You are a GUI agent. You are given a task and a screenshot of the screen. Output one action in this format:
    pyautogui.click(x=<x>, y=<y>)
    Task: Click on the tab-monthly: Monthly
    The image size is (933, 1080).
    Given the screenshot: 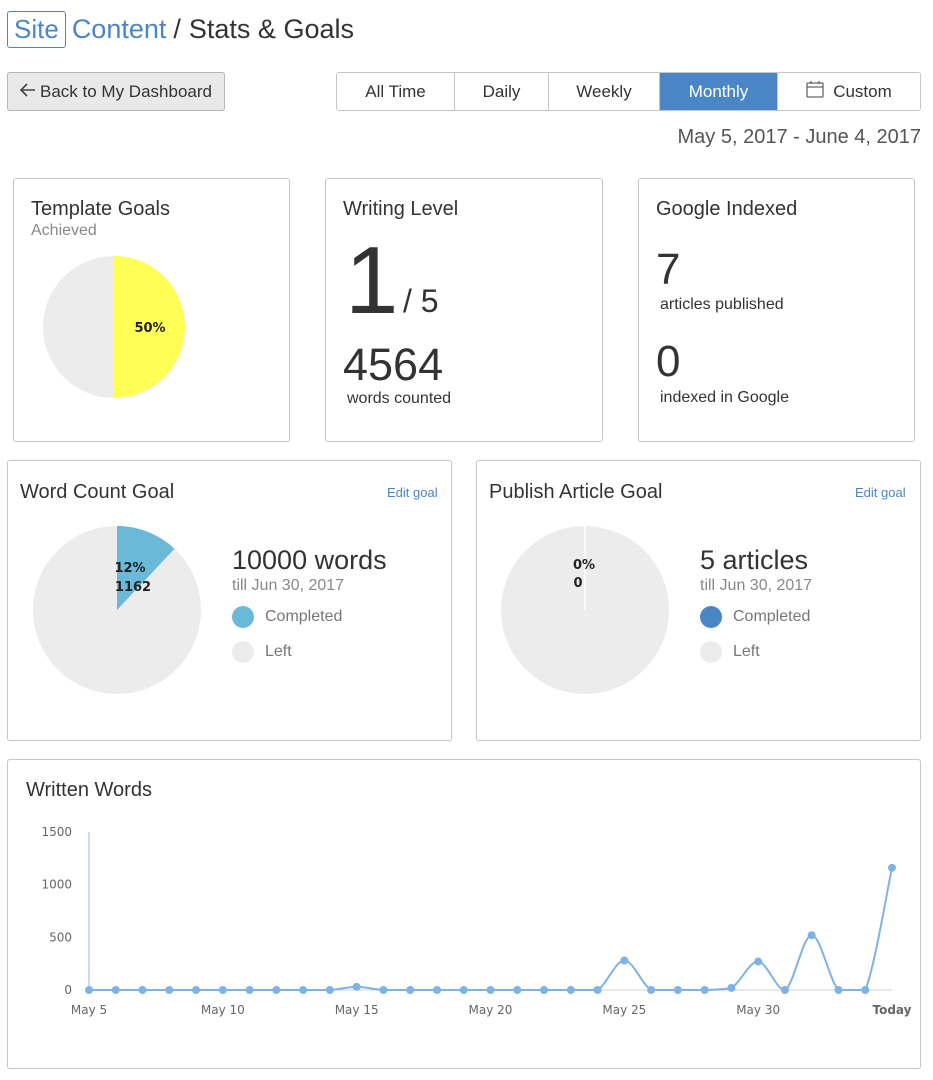 What is the action you would take?
    pyautogui.click(x=719, y=91)
    